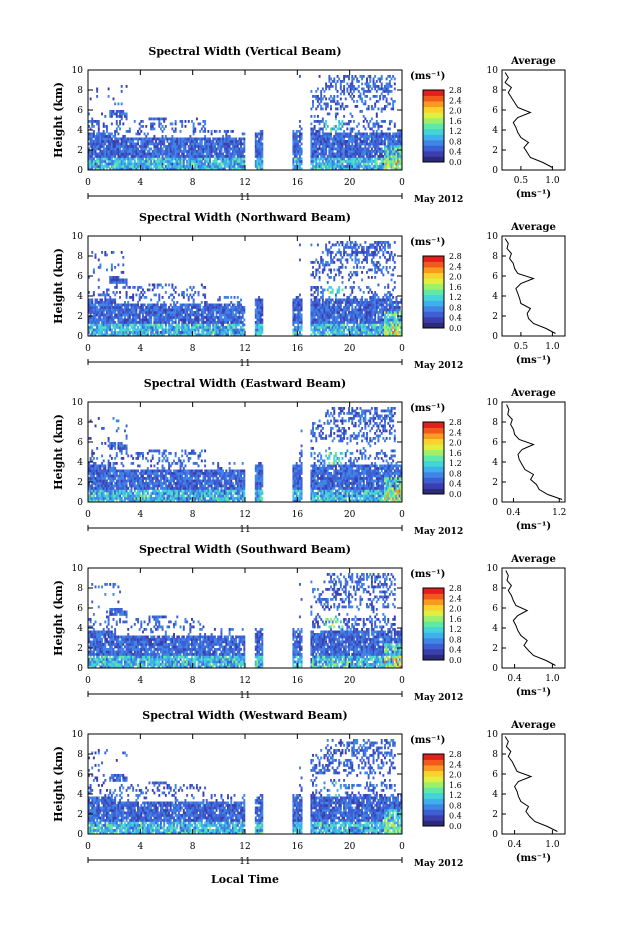  Describe the element at coordinates (433, 126) in the screenshot. I see `colorbar-swatch` at that location.